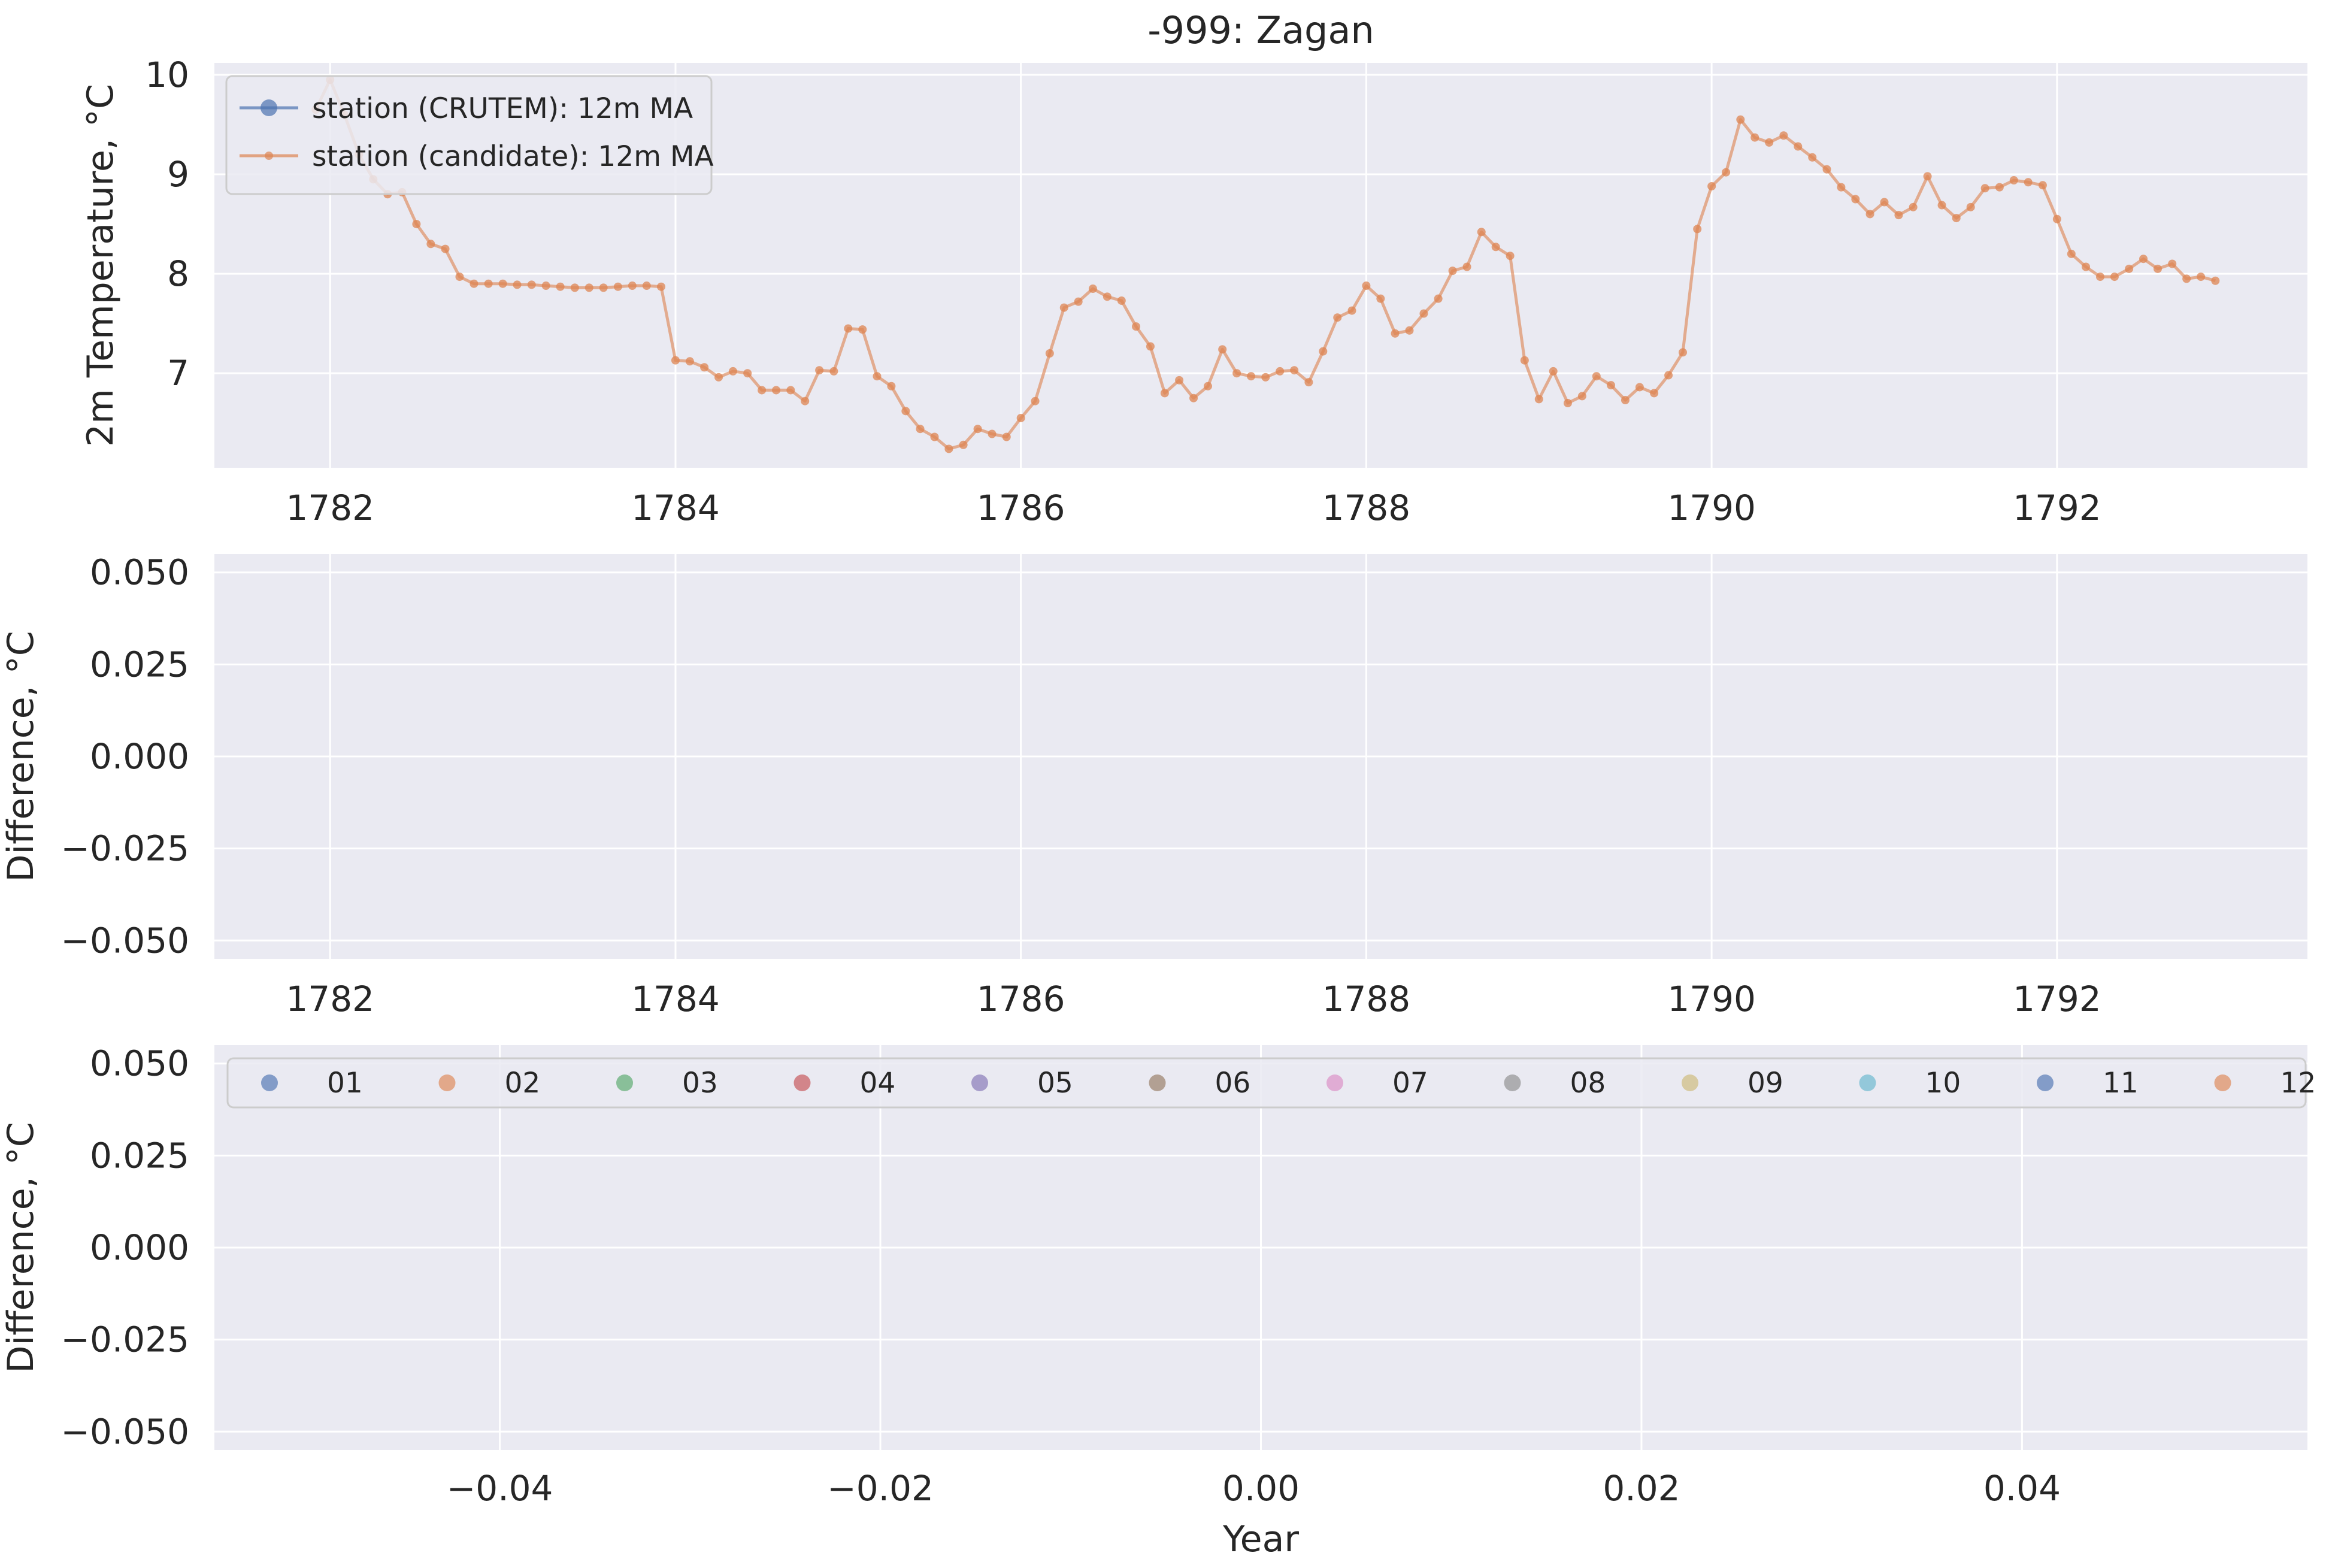 Image resolution: width=2329 pixels, height=1568 pixels. I want to click on legend-label: 06, so click(1233, 1083).